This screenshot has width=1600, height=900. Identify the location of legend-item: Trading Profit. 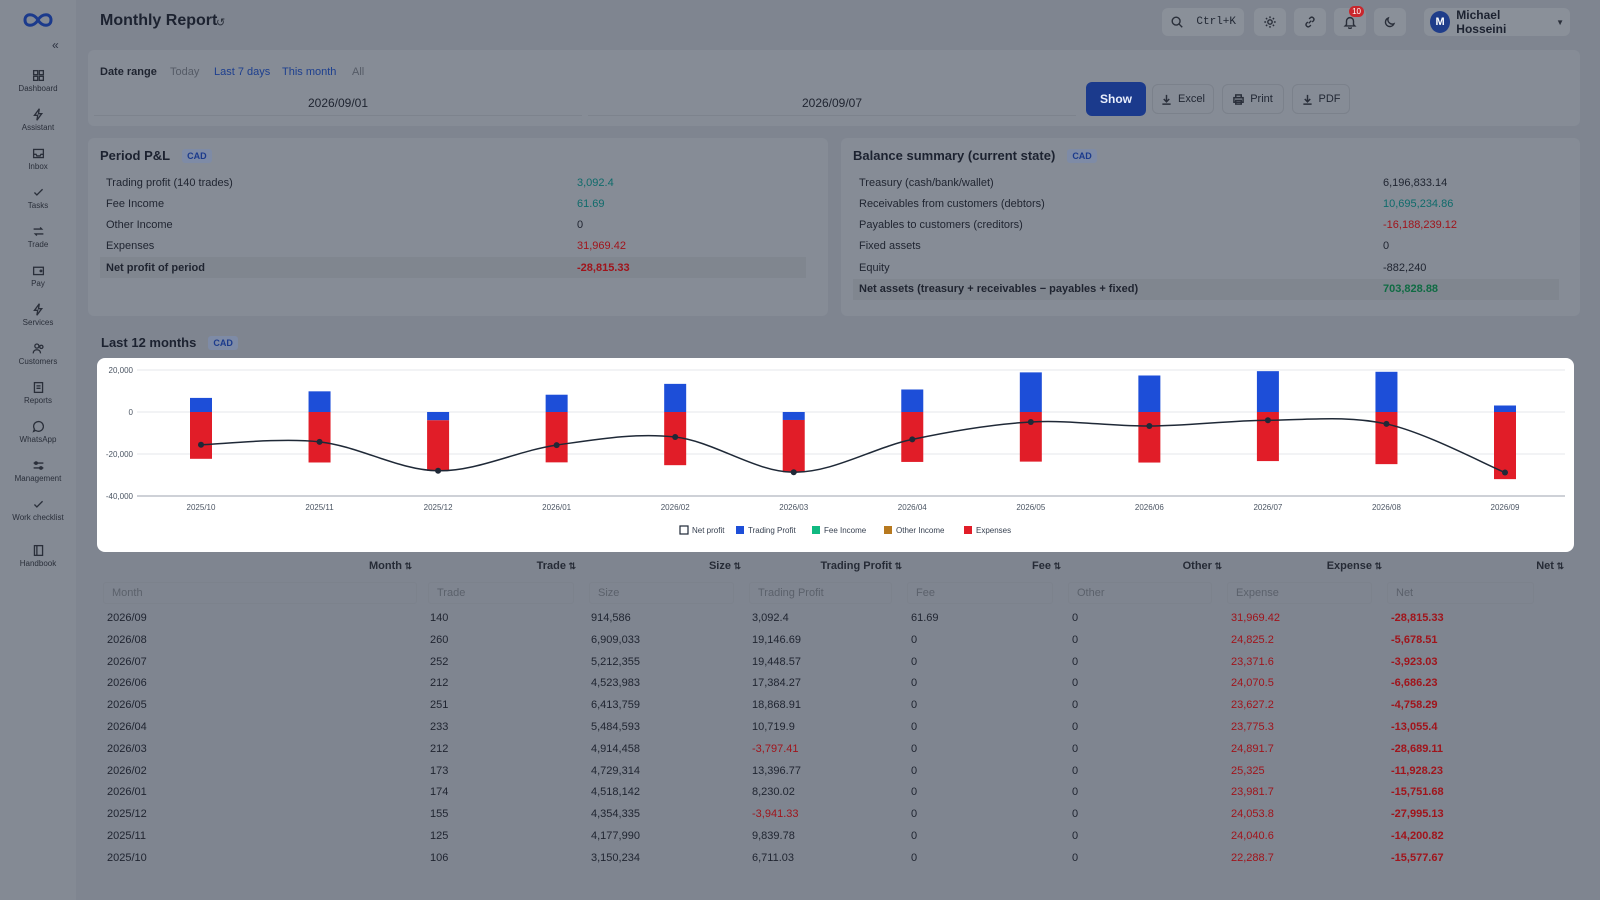
(766, 530).